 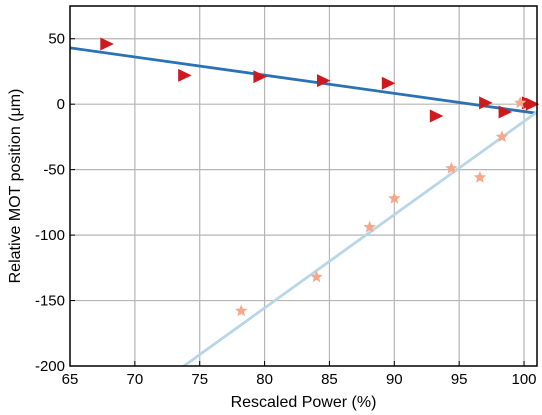 What do you see at coordinates (459, 379) in the screenshot?
I see `x-tick-label: 95` at bounding box center [459, 379].